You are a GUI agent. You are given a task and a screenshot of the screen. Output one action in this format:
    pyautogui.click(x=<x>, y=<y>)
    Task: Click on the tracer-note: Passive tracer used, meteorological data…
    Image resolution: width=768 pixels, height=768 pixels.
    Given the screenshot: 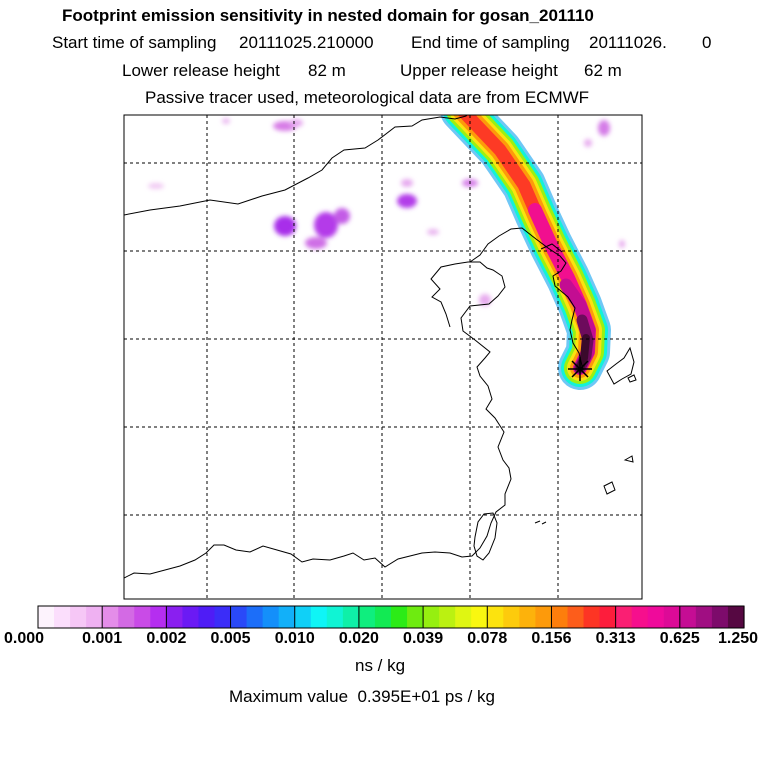 What is the action you would take?
    pyautogui.click(x=367, y=97)
    